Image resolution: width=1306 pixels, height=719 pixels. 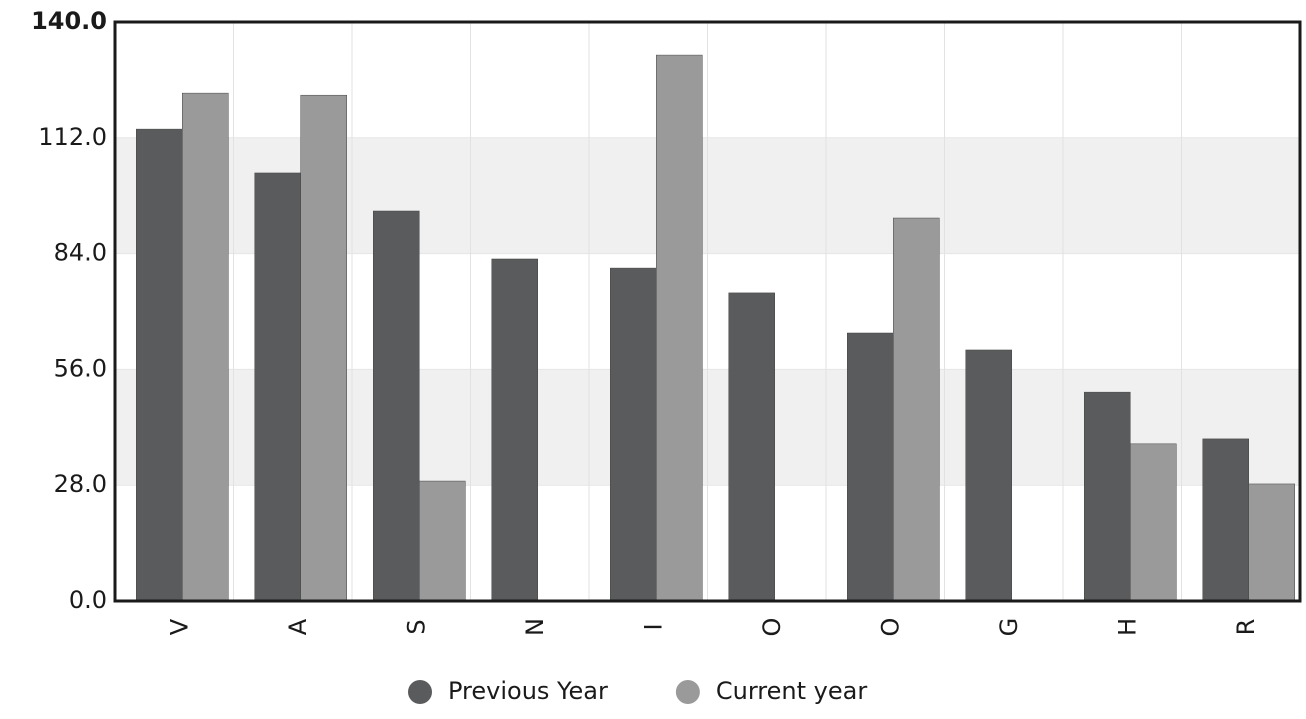 I want to click on y-tick-label: 140.0, so click(x=69, y=21).